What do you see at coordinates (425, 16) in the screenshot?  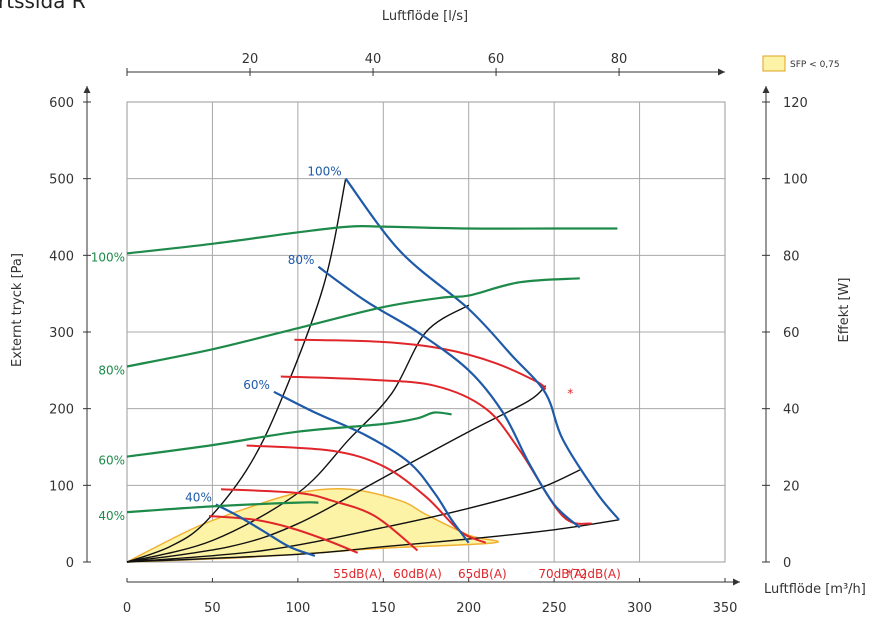 I see `top-axis-label: Luftflöde [l/s]` at bounding box center [425, 16].